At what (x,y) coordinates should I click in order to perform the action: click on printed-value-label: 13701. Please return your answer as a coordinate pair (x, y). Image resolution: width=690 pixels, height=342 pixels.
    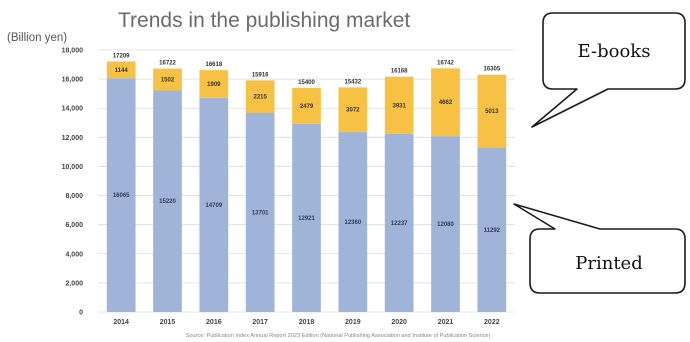
    Looking at the image, I should click on (260, 213).